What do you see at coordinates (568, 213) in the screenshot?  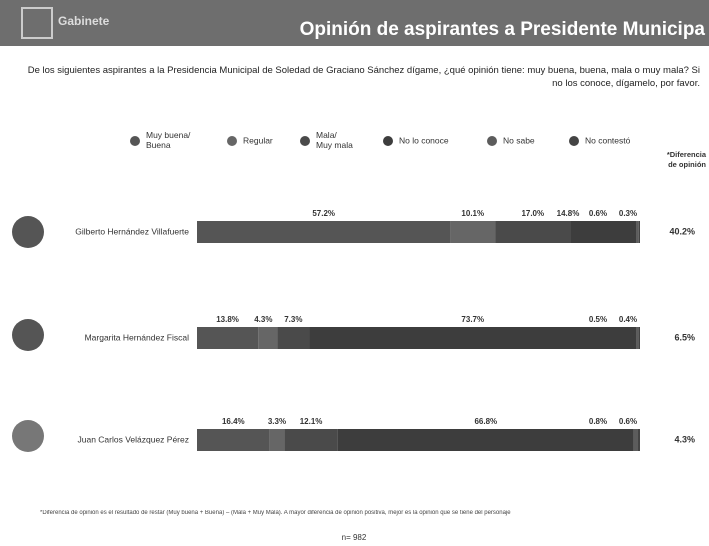 I see `data-label: 14.8%` at bounding box center [568, 213].